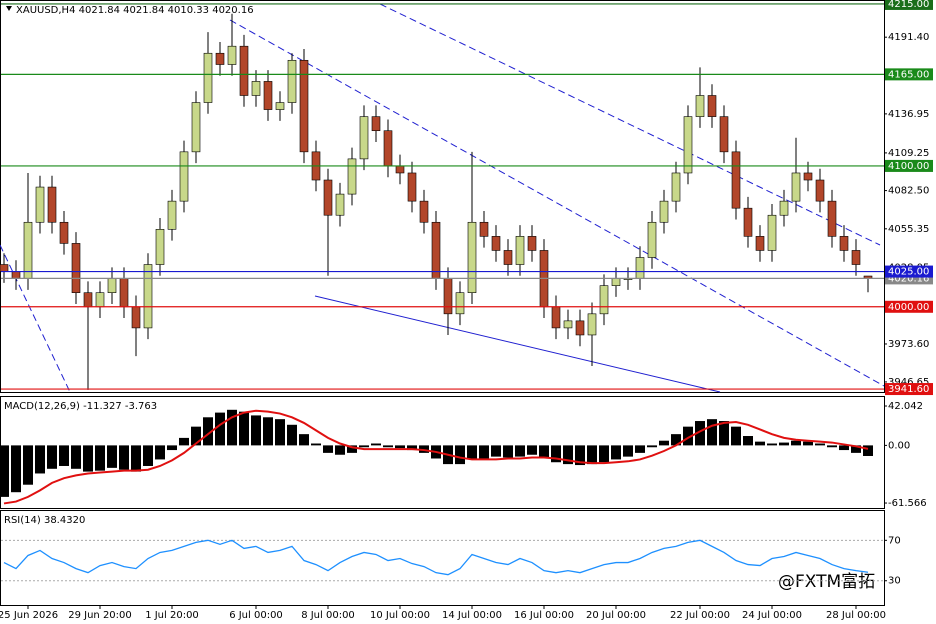  I want to click on rsi-frame, so click(442, 558).